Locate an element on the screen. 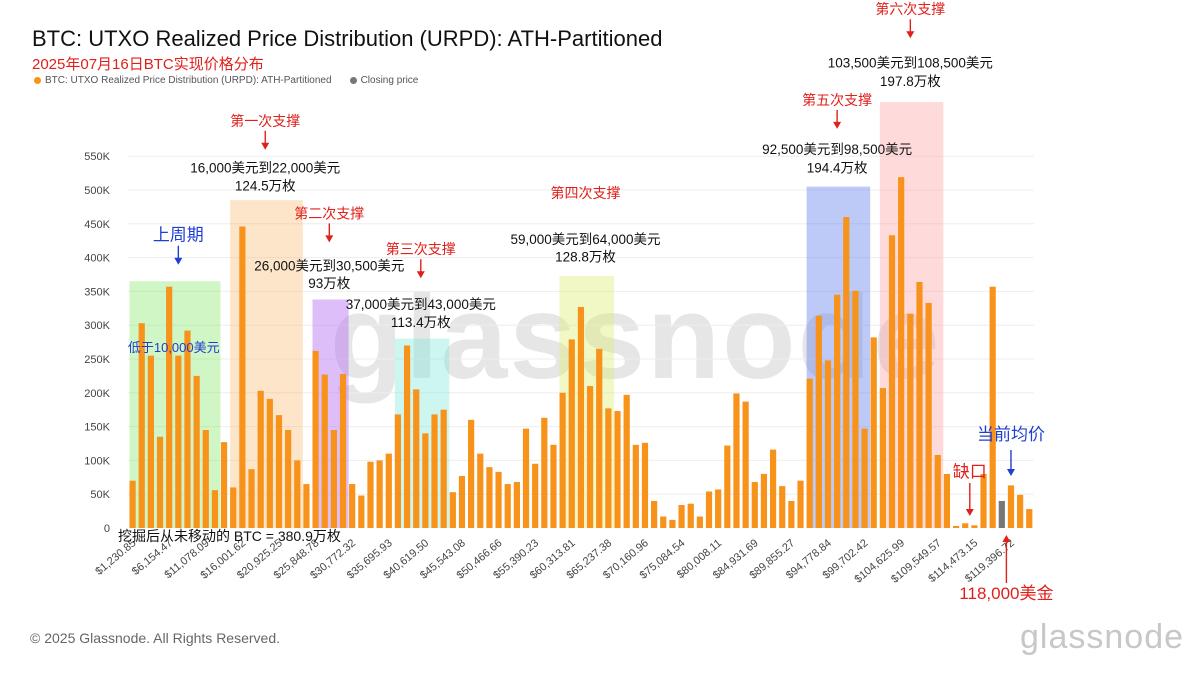 The height and width of the screenshot is (675, 1200). prev-cycle-label: 上周期 is located at coordinates (178, 235).